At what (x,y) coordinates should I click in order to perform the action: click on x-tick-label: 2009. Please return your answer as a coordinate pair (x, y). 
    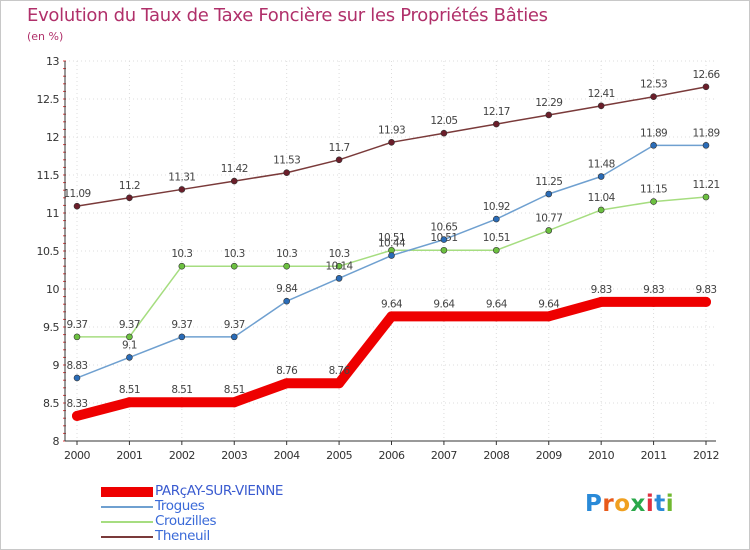
    Looking at the image, I should click on (549, 455).